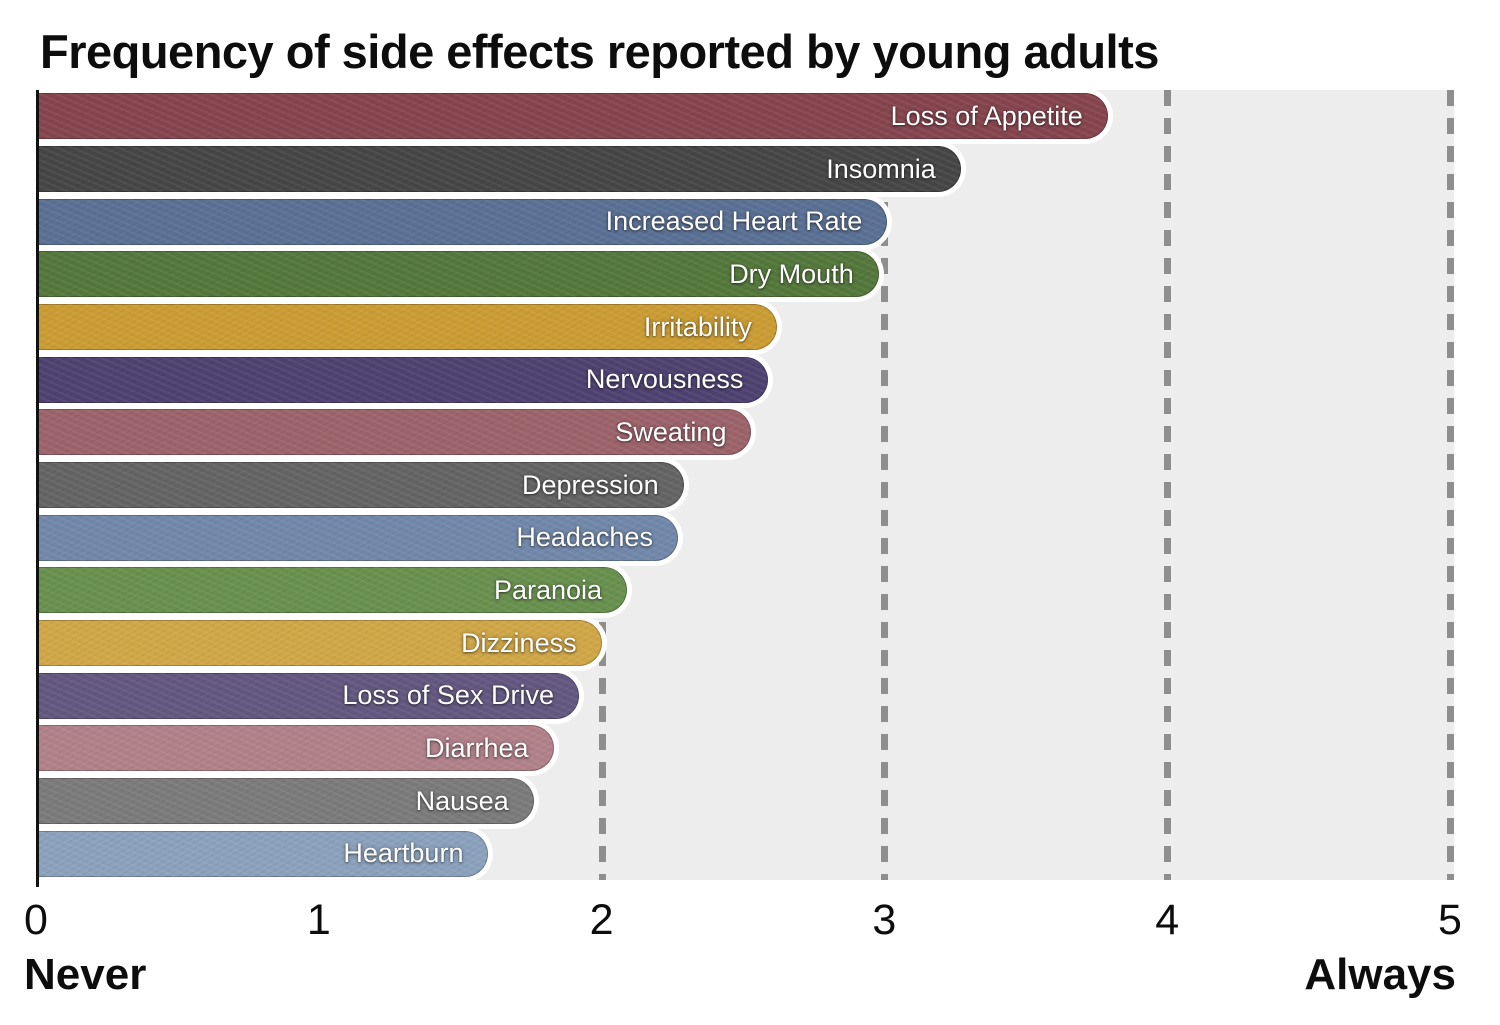 This screenshot has height=1025, width=1500. I want to click on bar-label: Diarrhea, so click(476, 747).